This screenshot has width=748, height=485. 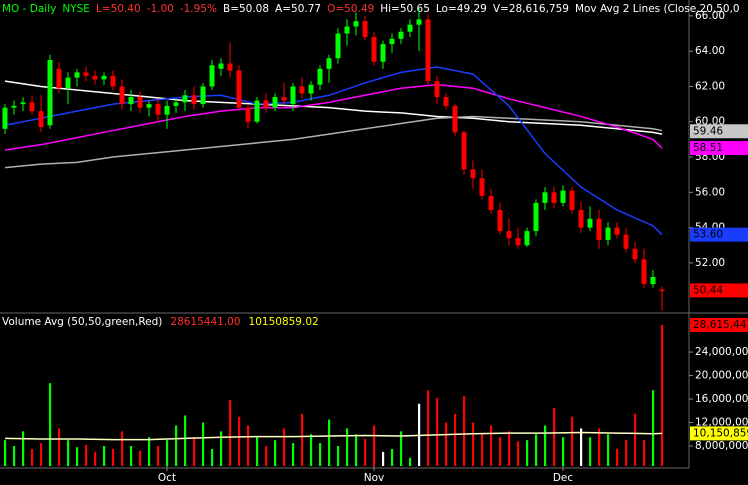 I want to click on panel-title-text: Volume Avg (50,50,green,Red), so click(x=82, y=322).